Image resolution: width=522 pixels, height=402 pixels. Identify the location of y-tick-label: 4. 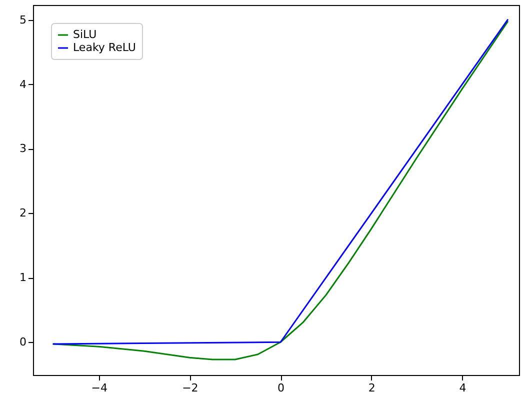
(23, 84).